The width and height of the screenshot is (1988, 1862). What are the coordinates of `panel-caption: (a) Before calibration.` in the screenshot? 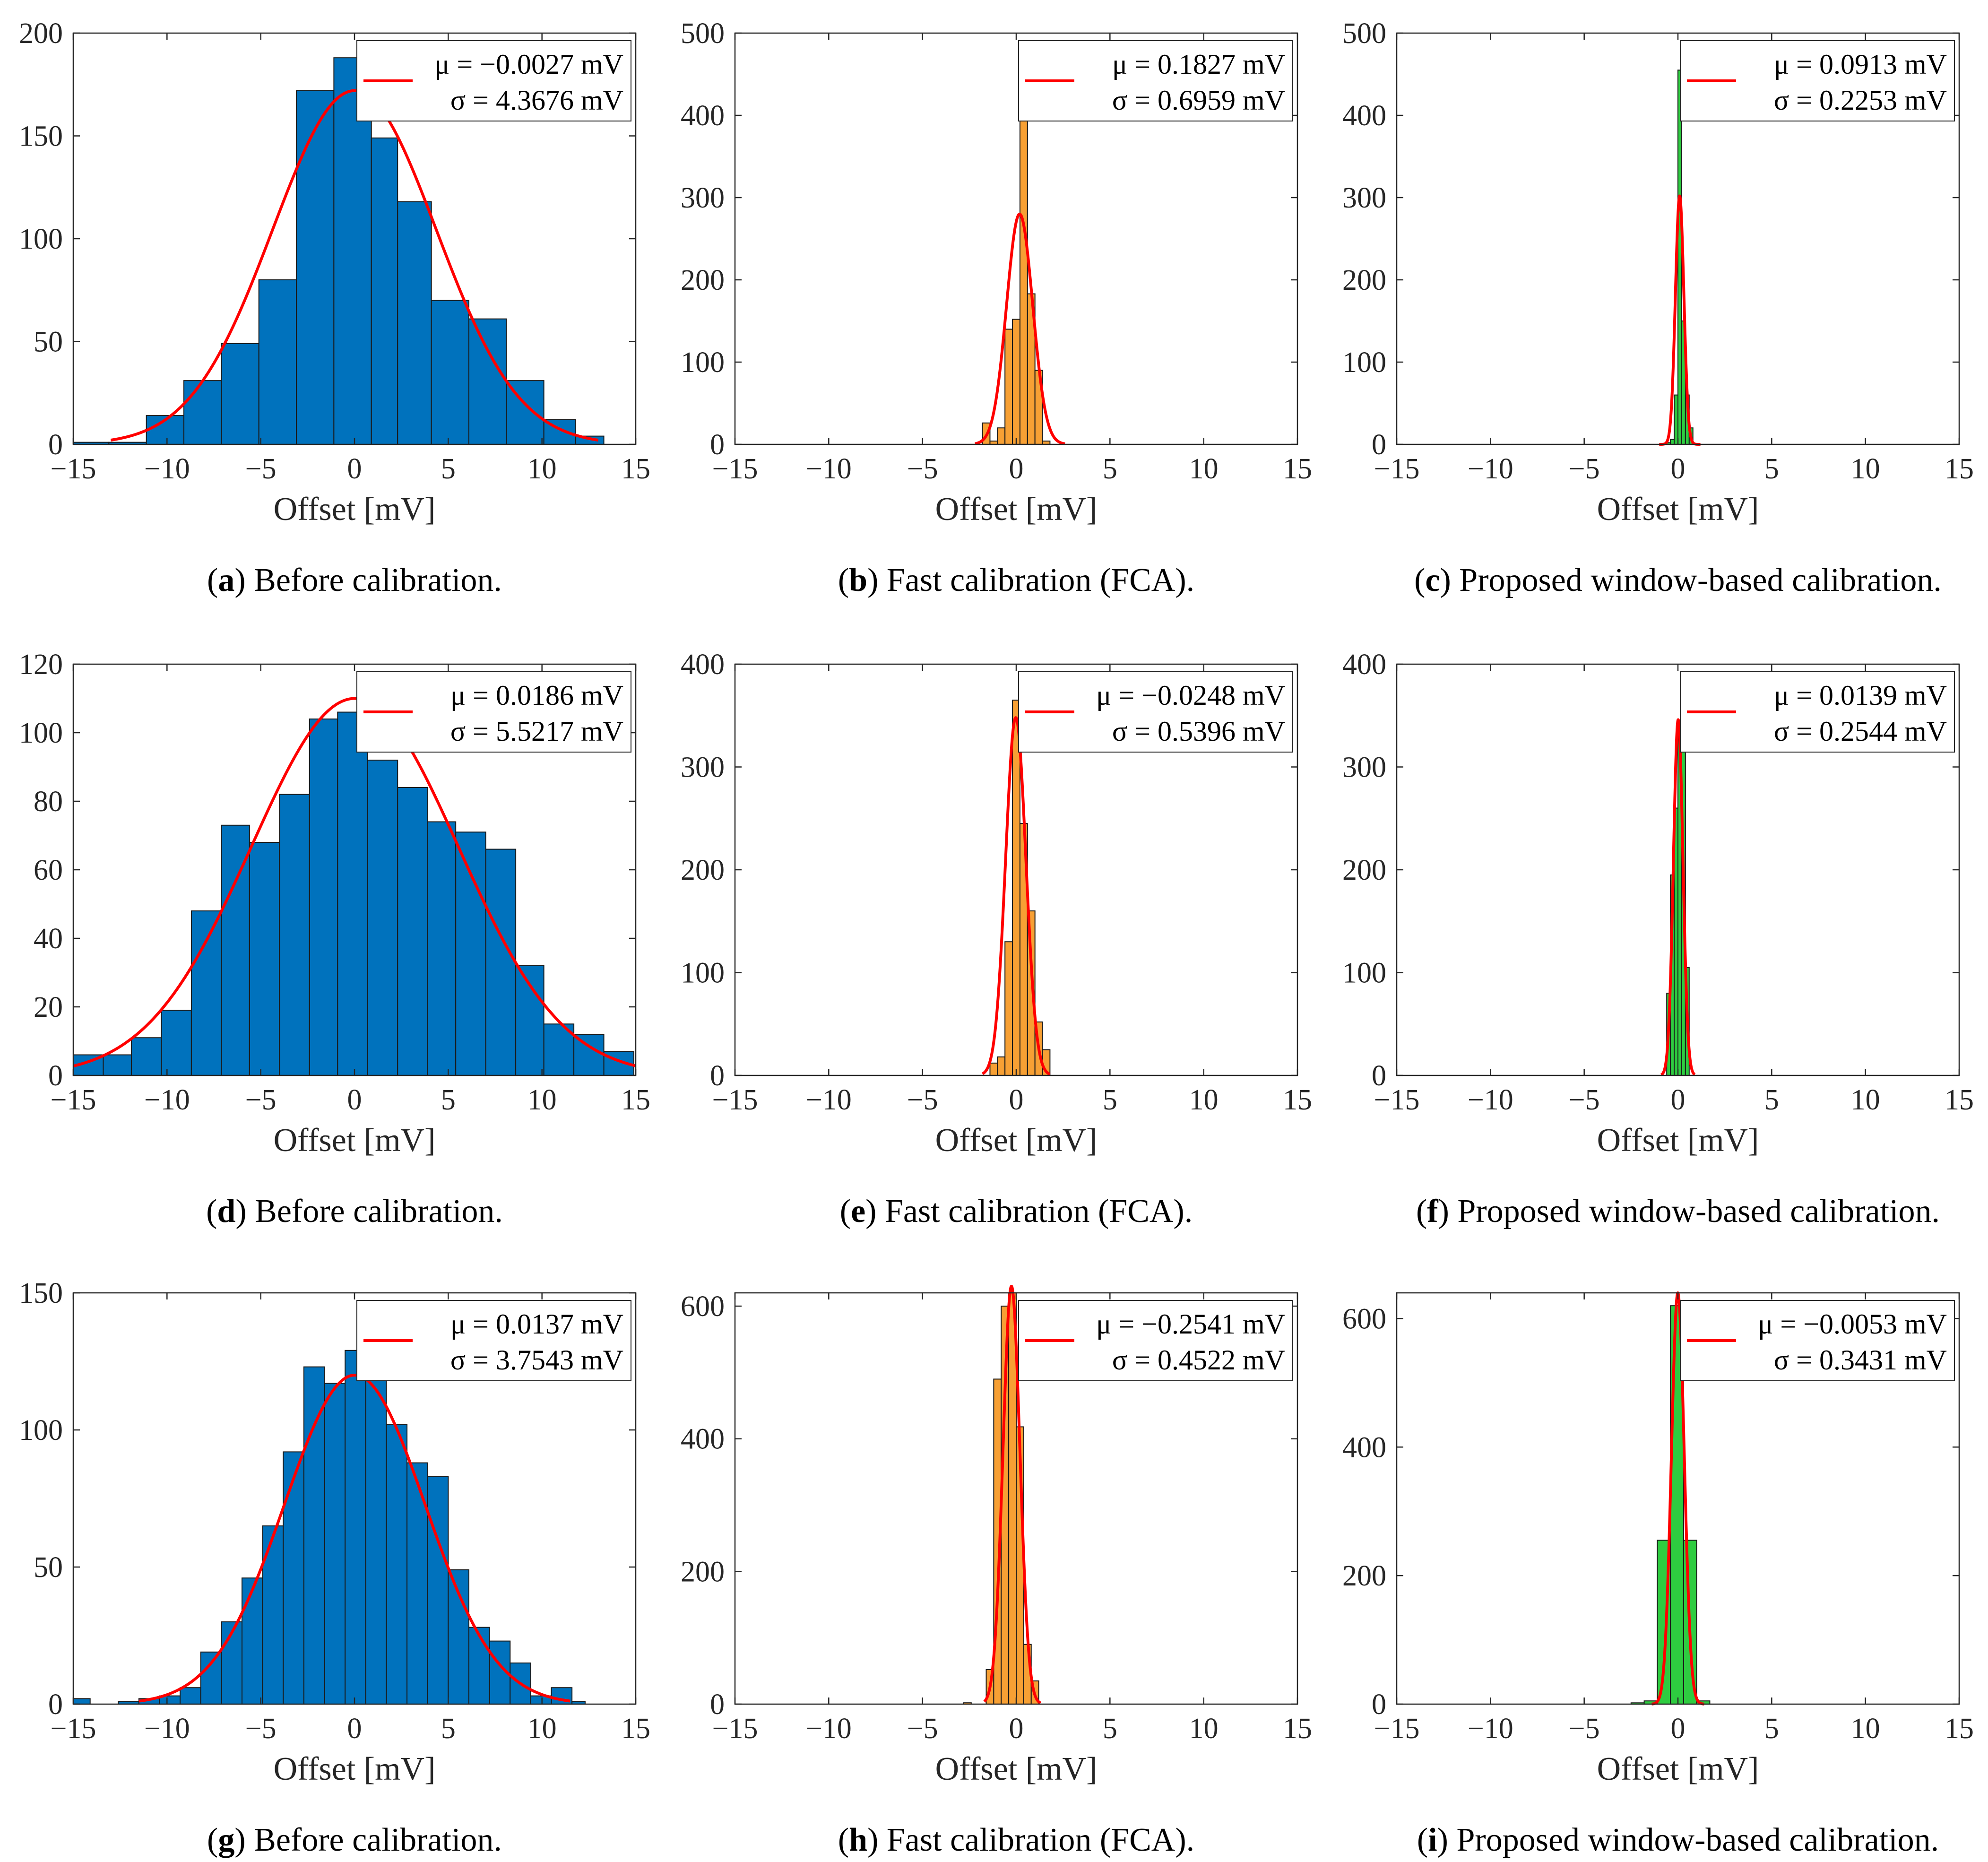 It's located at (354, 580).